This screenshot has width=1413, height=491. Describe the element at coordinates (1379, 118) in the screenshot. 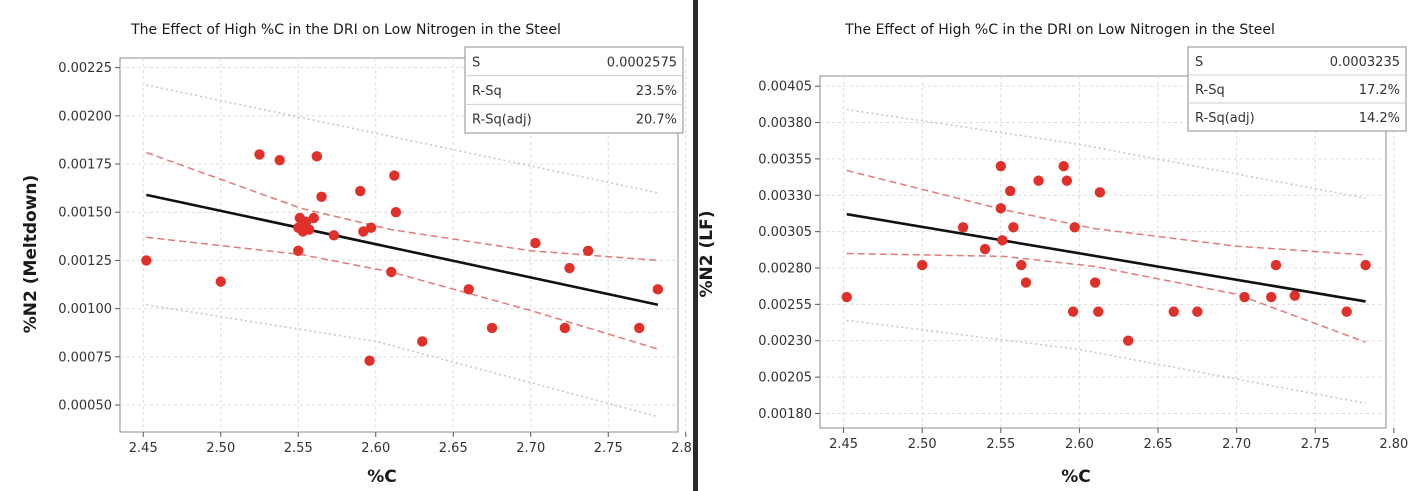

I see `stats-value: 14.2%` at that location.